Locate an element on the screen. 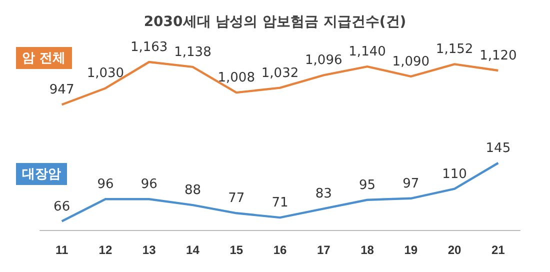 The height and width of the screenshot is (272, 550). text: 암 전체 is located at coordinates (44, 57).